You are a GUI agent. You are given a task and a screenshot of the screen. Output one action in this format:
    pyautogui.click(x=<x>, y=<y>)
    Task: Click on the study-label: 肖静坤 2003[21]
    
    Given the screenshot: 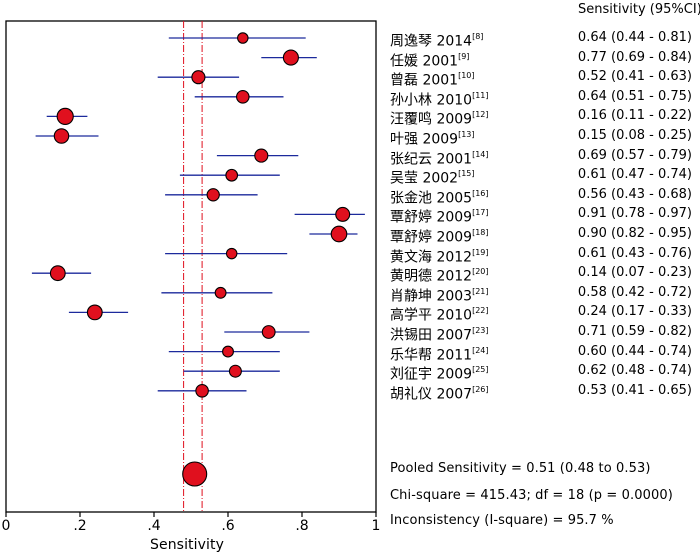 What is the action you would take?
    pyautogui.click(x=439, y=295)
    